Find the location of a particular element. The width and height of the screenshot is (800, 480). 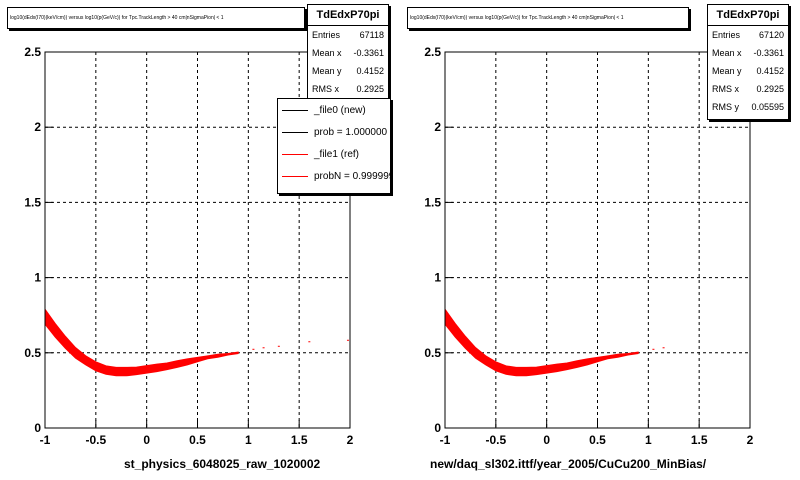

left-y-tick-label: 2 is located at coordinates (37, 127).